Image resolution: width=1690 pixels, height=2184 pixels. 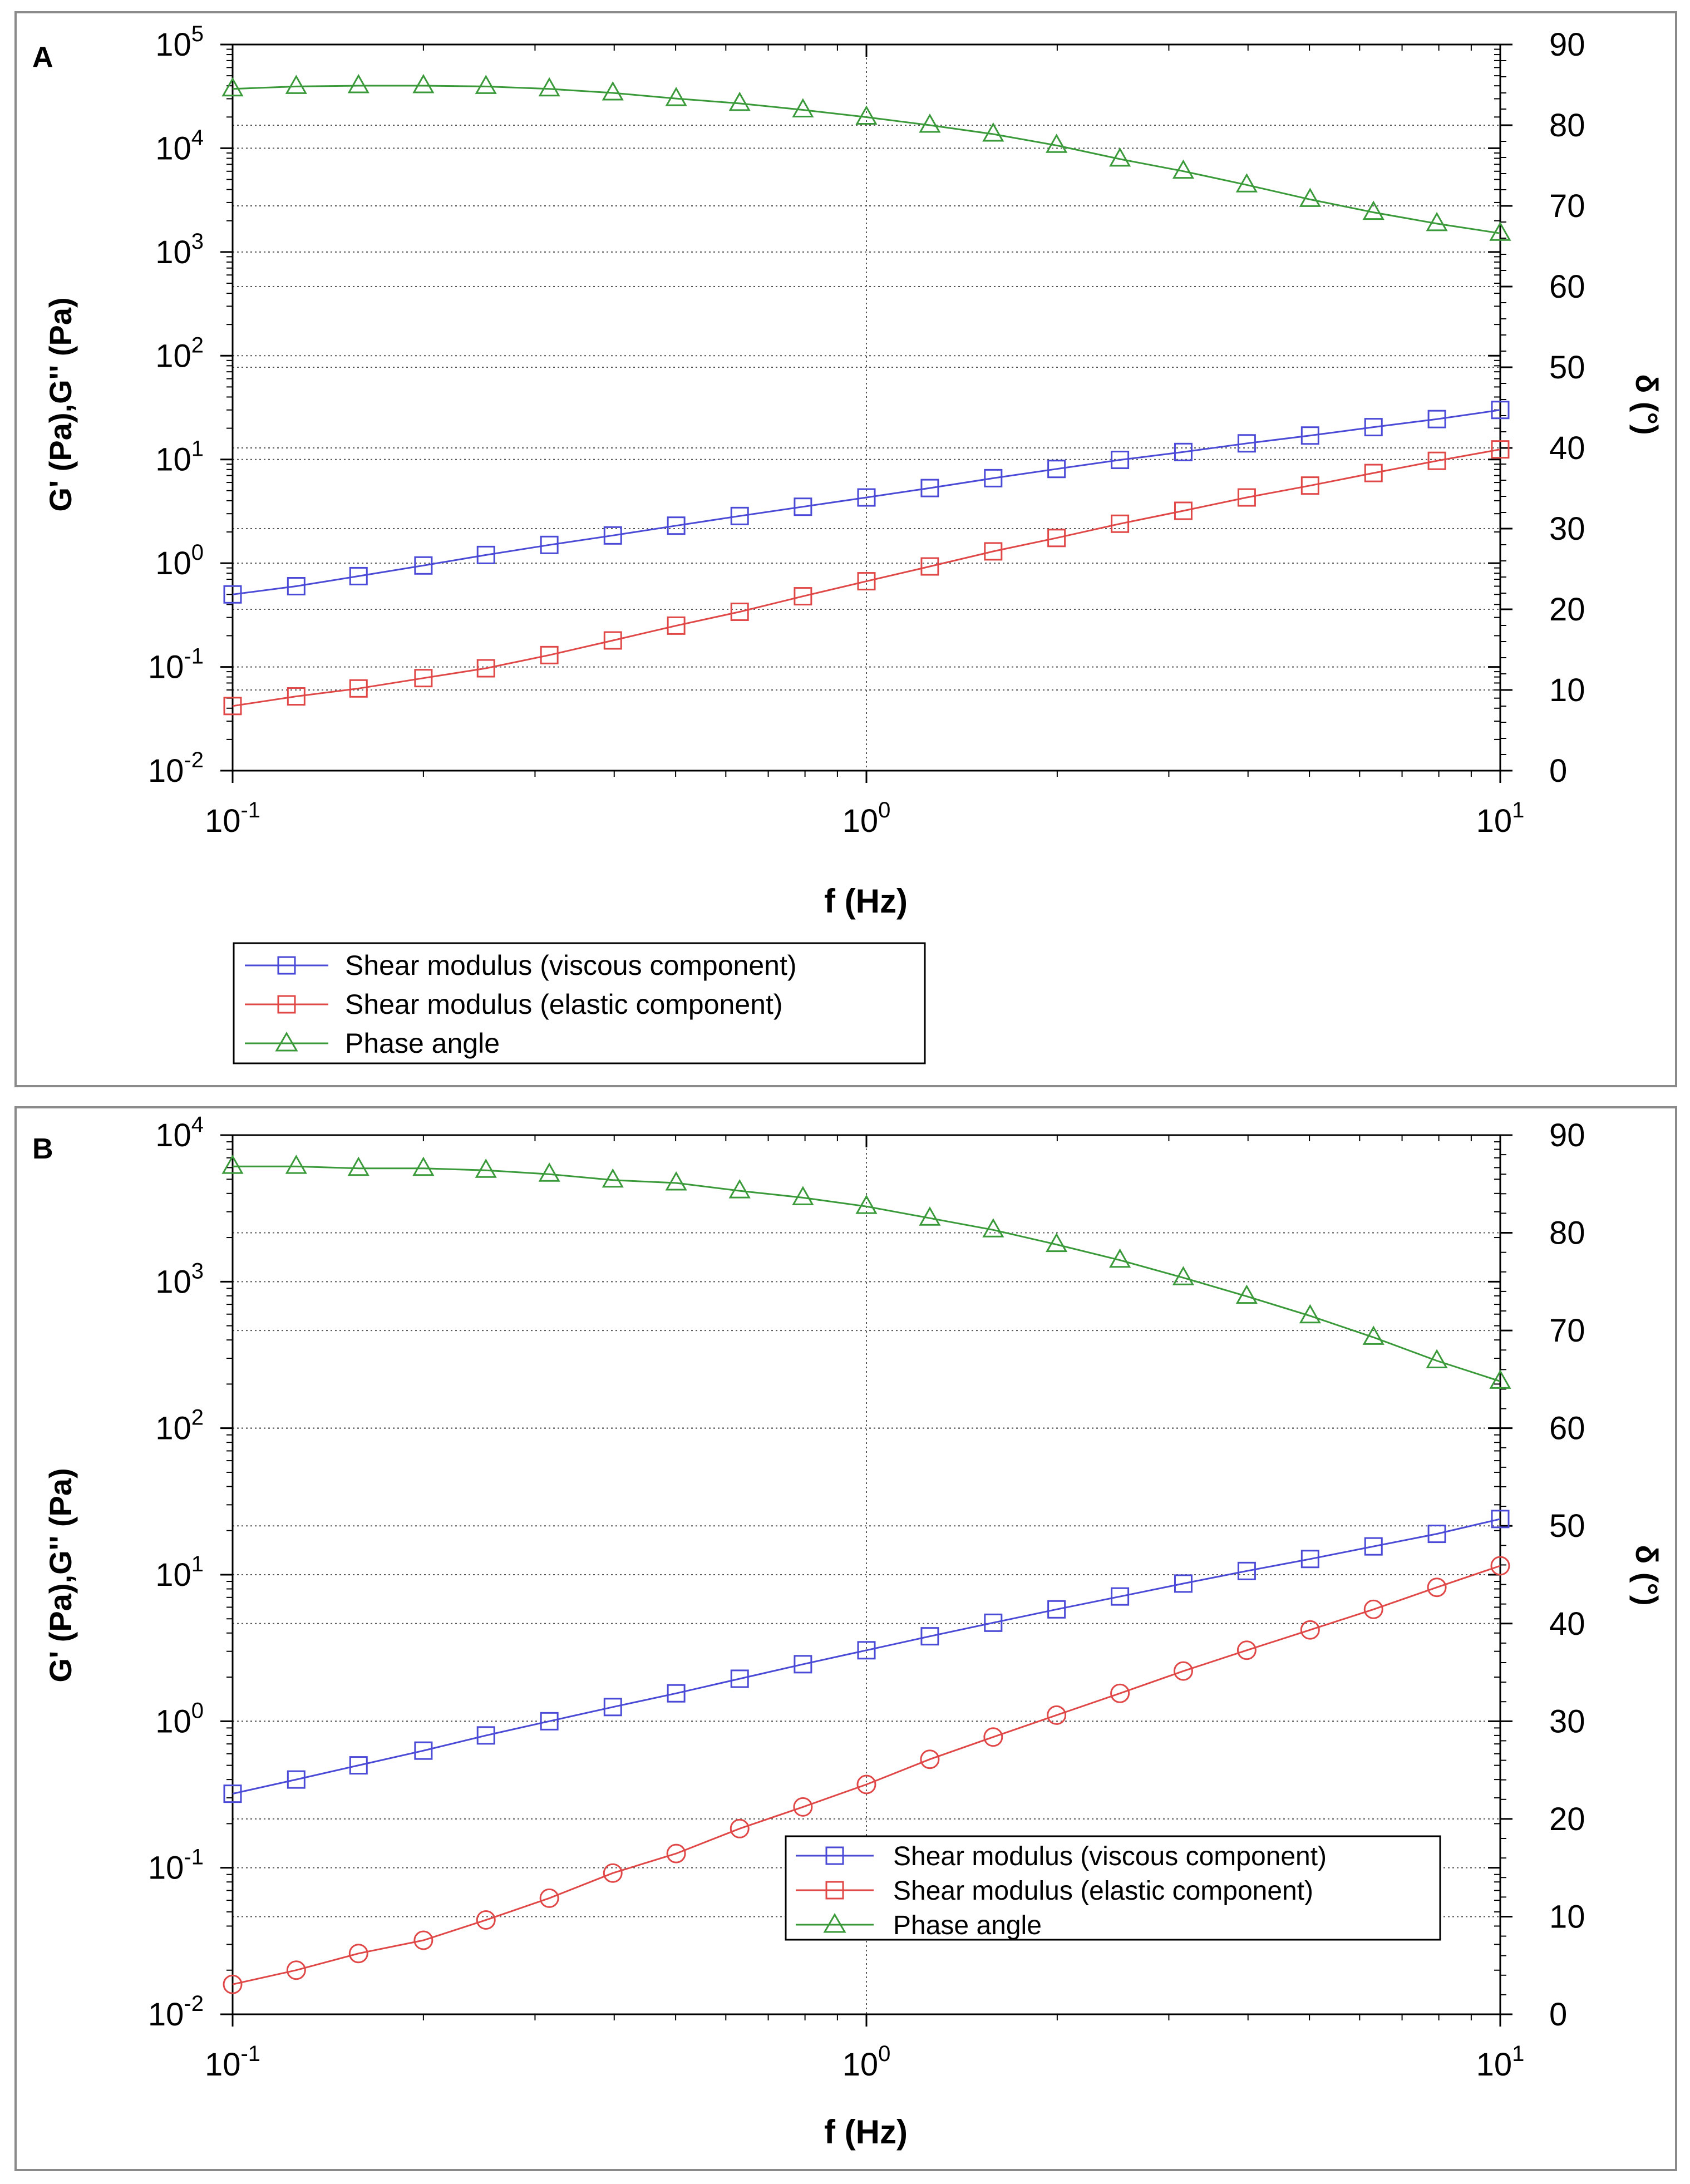 What do you see at coordinates (571, 965) in the screenshot?
I see `legend-label-viscous: Shear modulus (viscous component)` at bounding box center [571, 965].